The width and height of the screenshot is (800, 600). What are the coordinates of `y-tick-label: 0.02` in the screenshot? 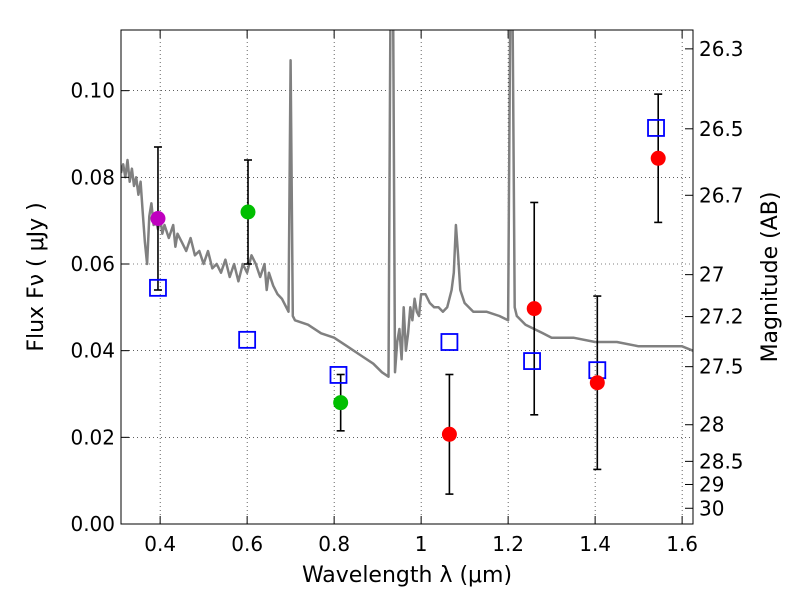 It's located at (92, 437).